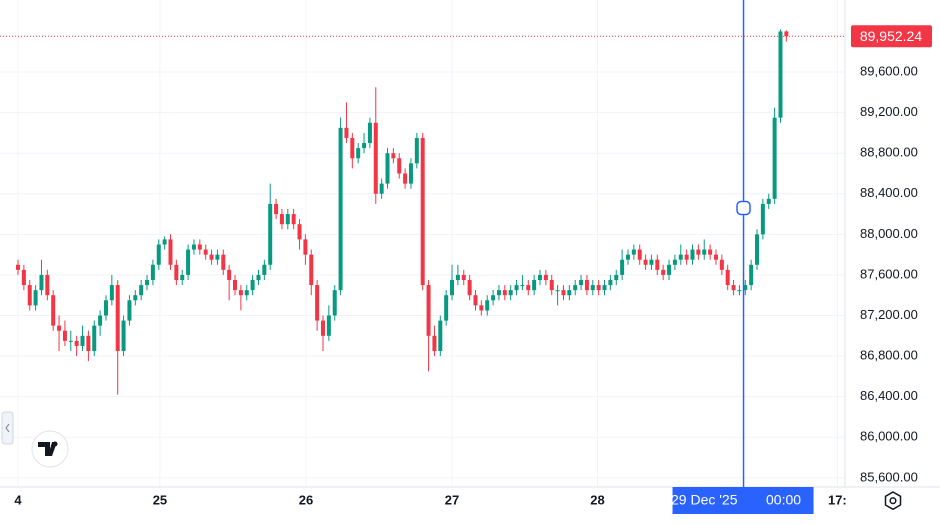 The width and height of the screenshot is (940, 524). Describe the element at coordinates (783, 500) in the screenshot. I see `crosshair-time: 00:00` at that location.